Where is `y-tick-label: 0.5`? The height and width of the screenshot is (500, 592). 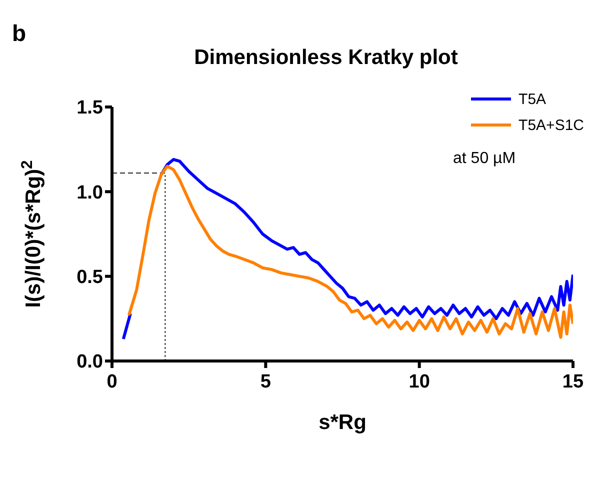
y-tick-label: 0.5 is located at coordinates (90, 277).